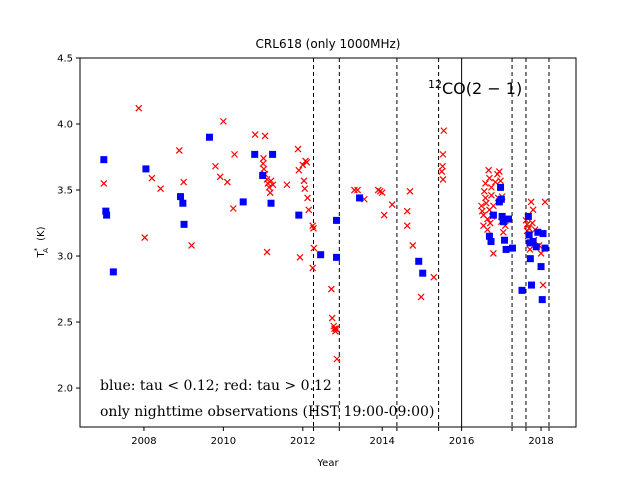 The height and width of the screenshot is (480, 640). I want to click on transition-label: CO(2 − 1), so click(482, 88).